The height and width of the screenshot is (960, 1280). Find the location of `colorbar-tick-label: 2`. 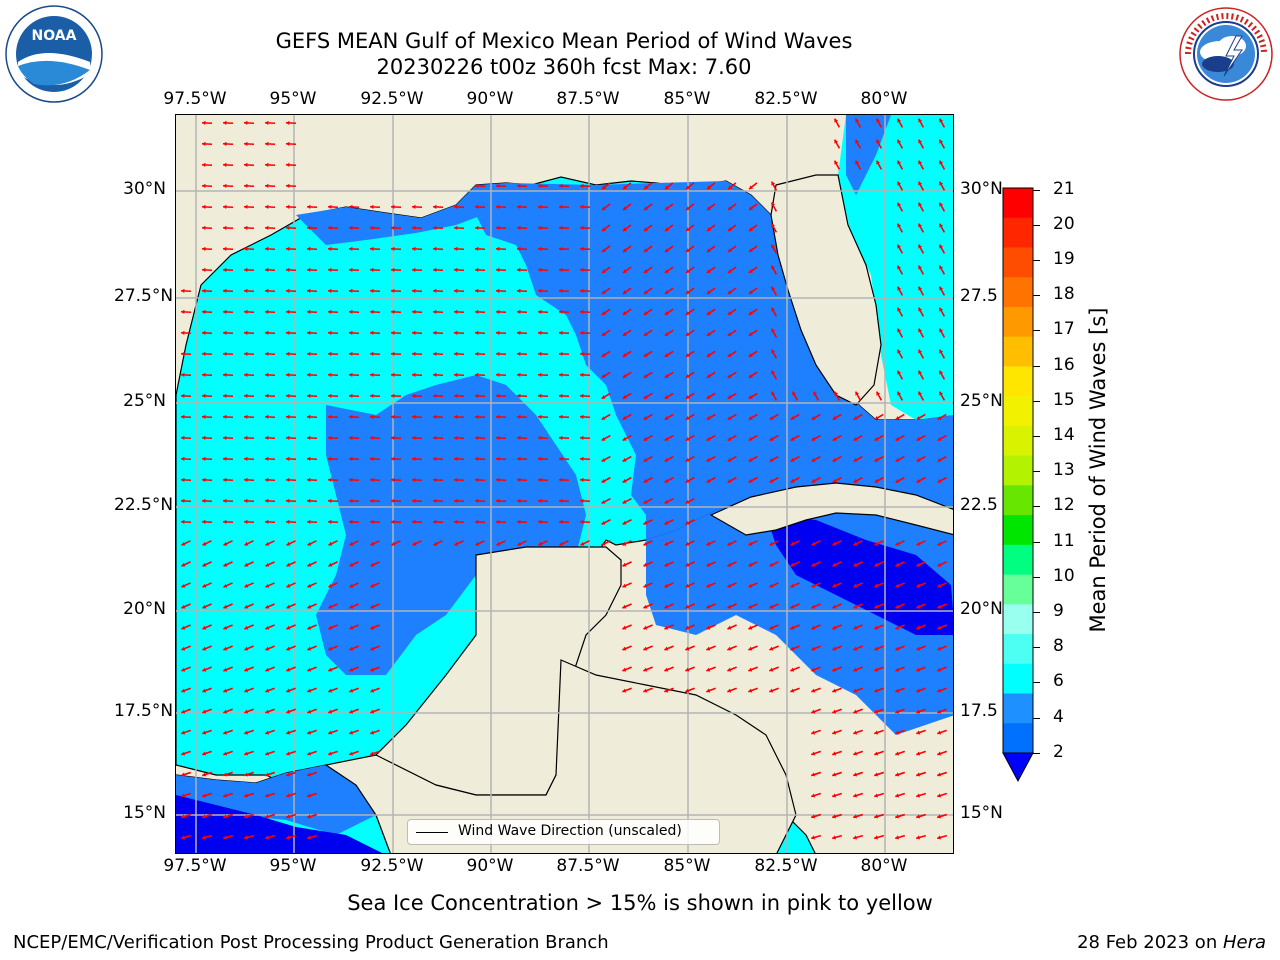

colorbar-tick-label: 2 is located at coordinates (1058, 752).